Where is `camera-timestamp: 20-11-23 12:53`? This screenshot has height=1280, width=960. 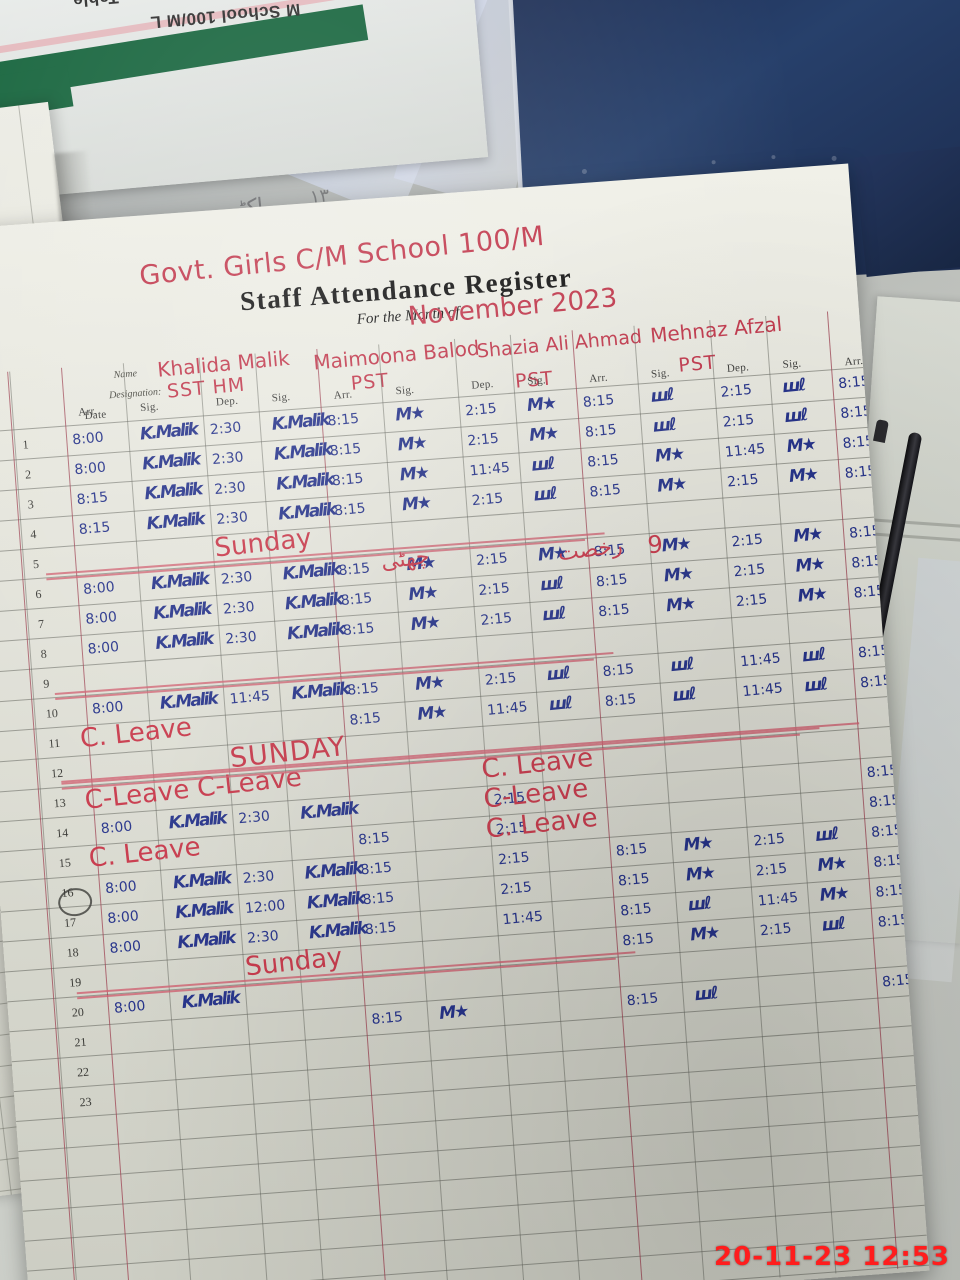
camera-timestamp: 20-11-23 12:53 is located at coordinates (832, 1257).